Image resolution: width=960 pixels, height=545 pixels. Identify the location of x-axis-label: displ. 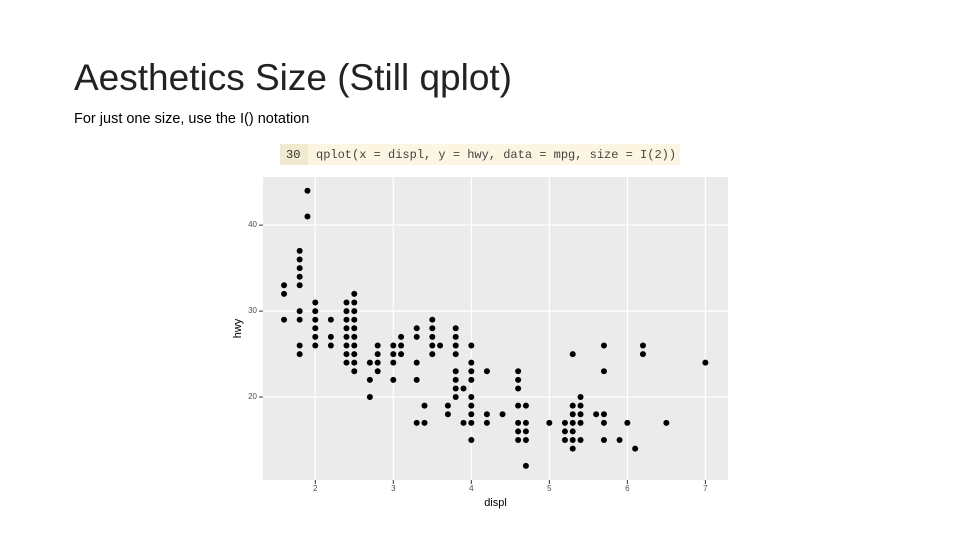
(495, 503).